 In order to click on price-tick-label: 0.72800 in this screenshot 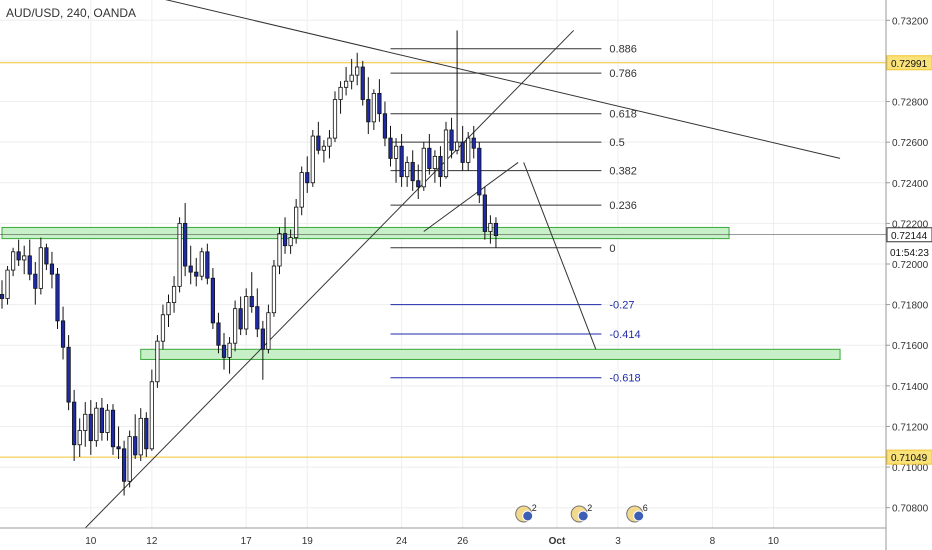, I will do `click(910, 103)`.